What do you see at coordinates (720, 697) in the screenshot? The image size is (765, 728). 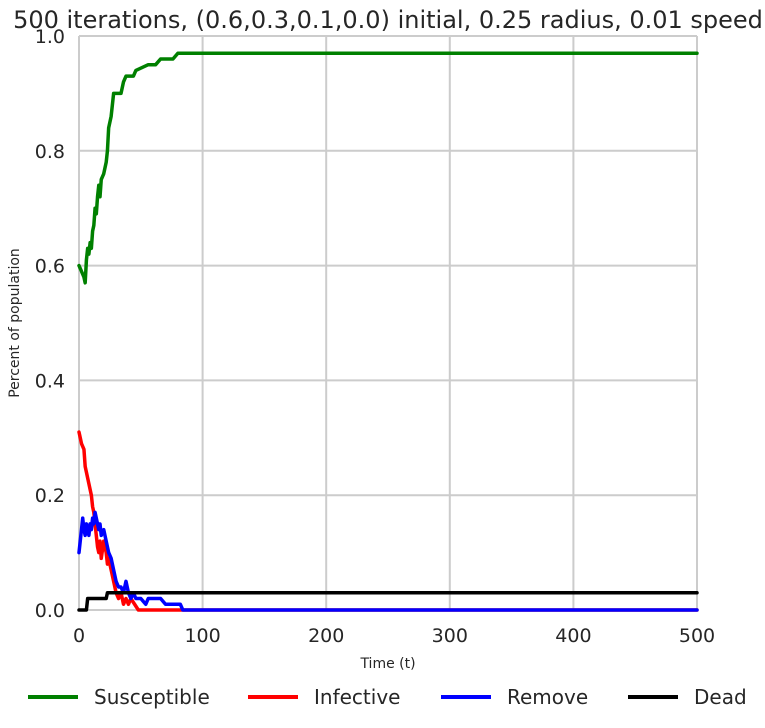 I see `legend-label-dead: Dead` at bounding box center [720, 697].